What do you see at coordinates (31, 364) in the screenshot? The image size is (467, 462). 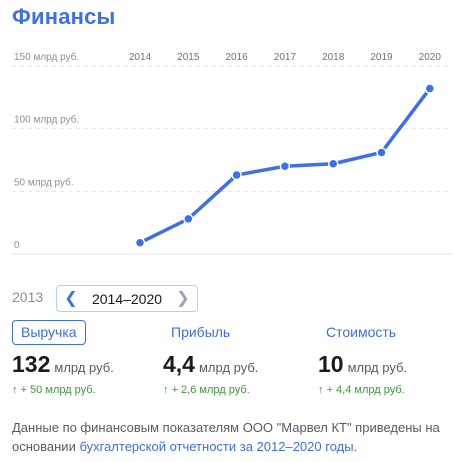 I see `metric-value: 132` at bounding box center [31, 364].